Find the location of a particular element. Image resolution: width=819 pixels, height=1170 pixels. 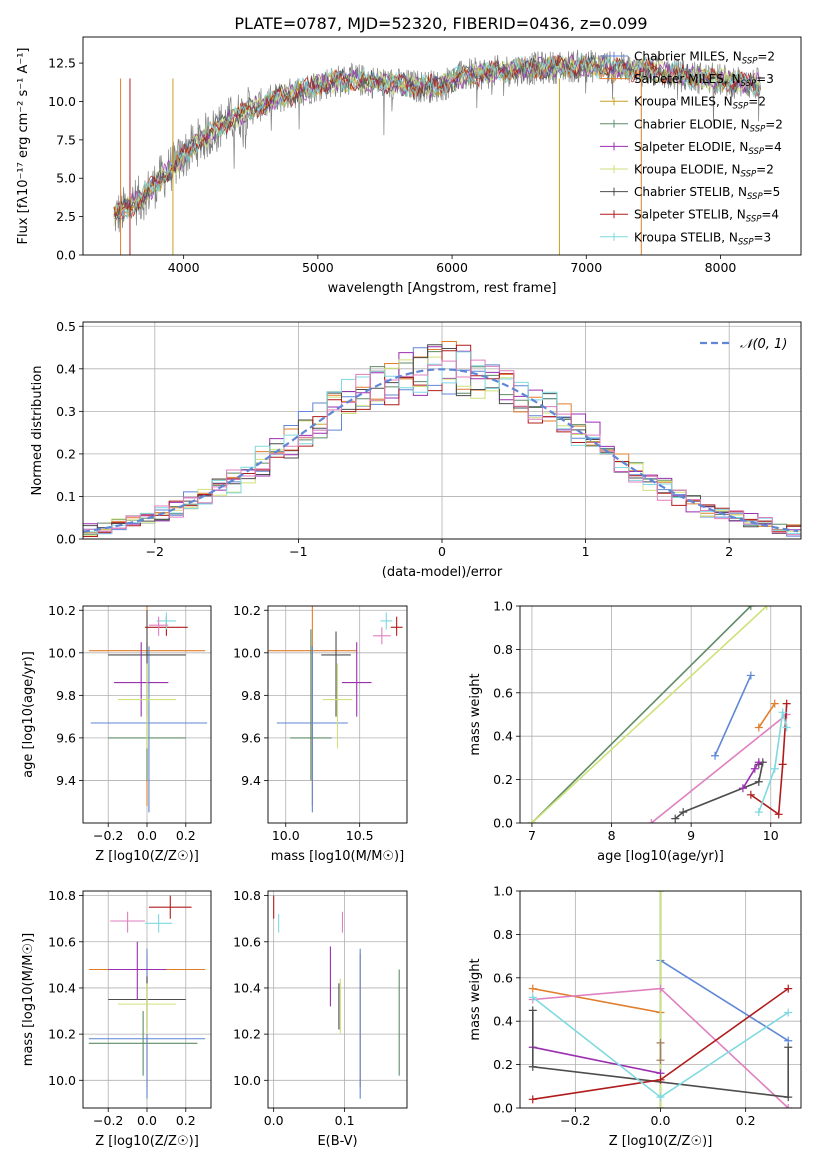

weight_vs_age-plot-area is located at coordinates (659, 714).